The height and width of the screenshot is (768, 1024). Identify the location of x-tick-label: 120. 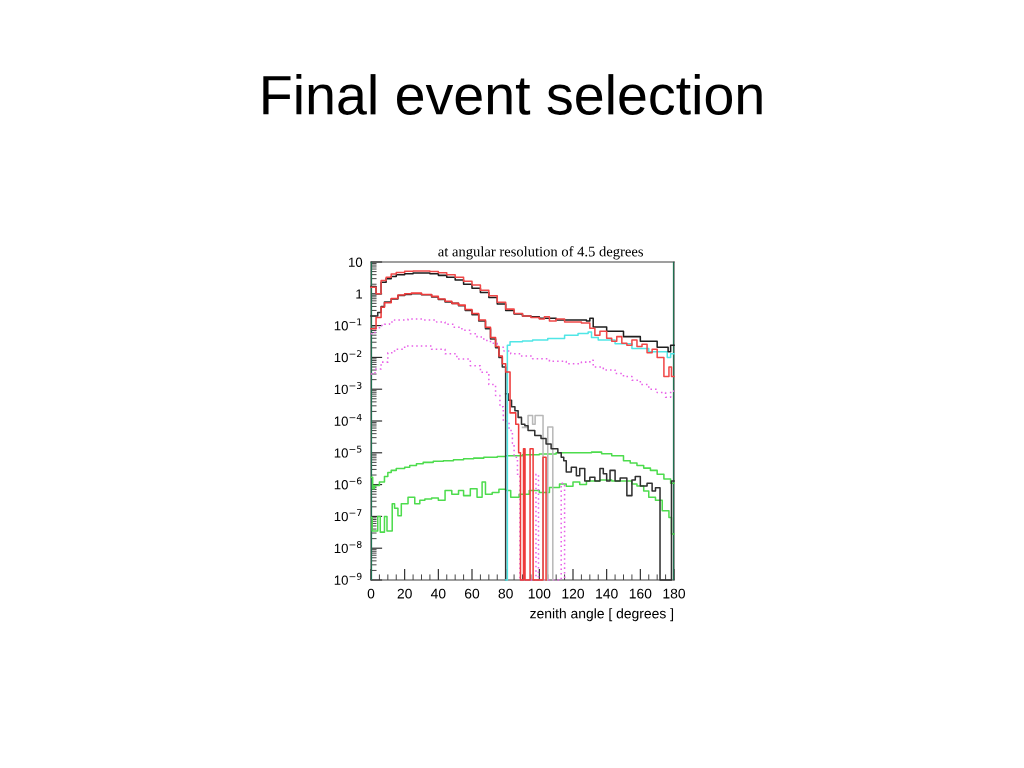
(573, 593).